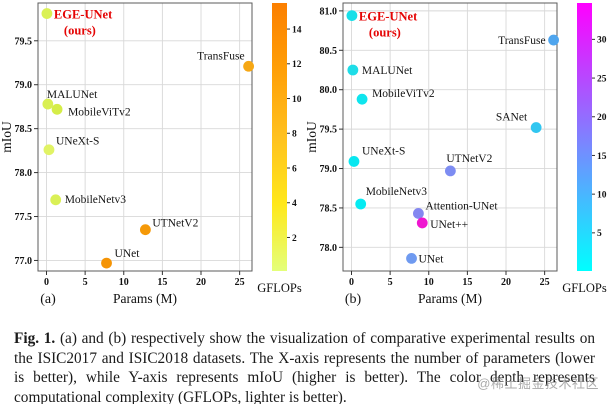 This screenshot has width=609, height=404. I want to click on data-point-unet-, so click(422, 223).